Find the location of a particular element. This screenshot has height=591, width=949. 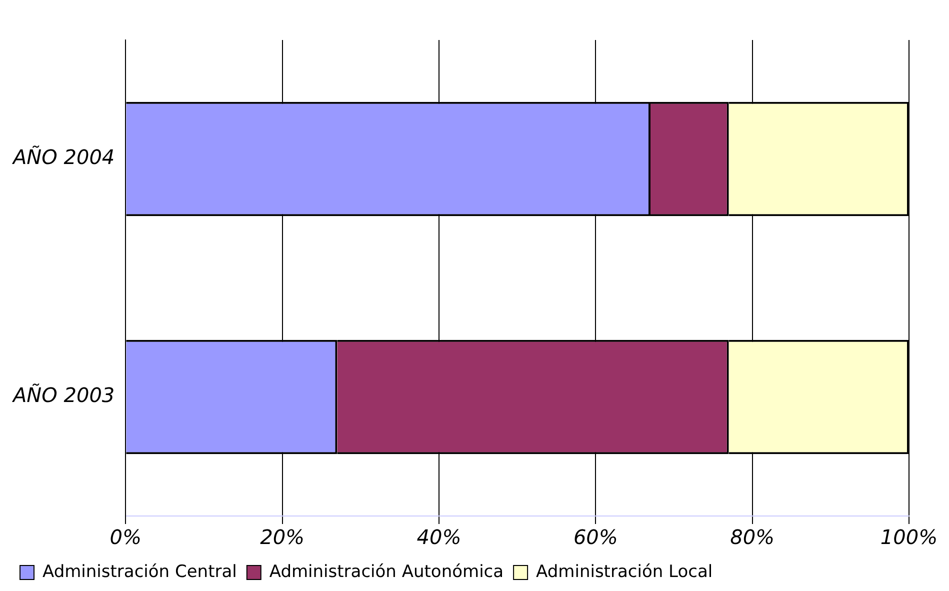

x-tick-label: 40% is located at coordinates (439, 537).